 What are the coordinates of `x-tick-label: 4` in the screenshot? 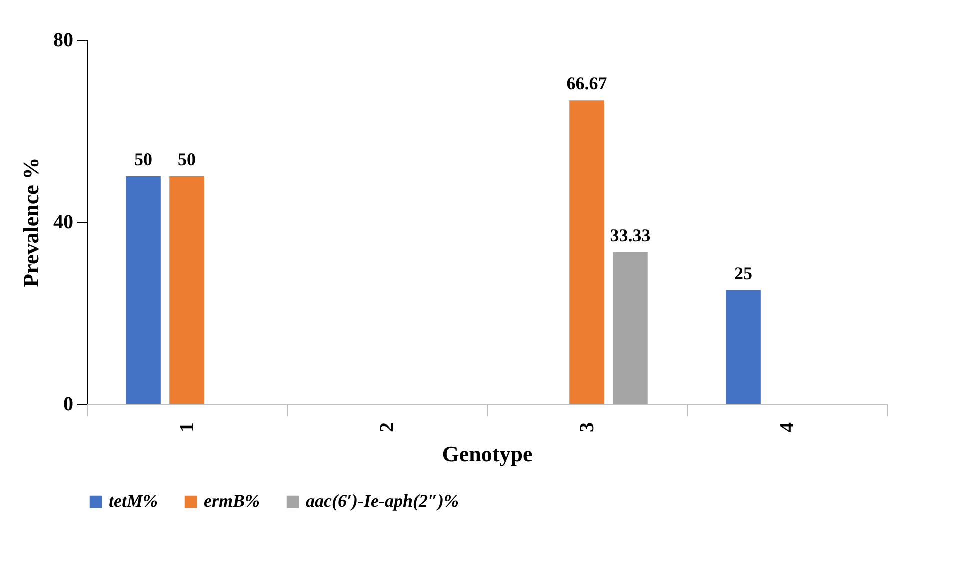 It's located at (787, 427).